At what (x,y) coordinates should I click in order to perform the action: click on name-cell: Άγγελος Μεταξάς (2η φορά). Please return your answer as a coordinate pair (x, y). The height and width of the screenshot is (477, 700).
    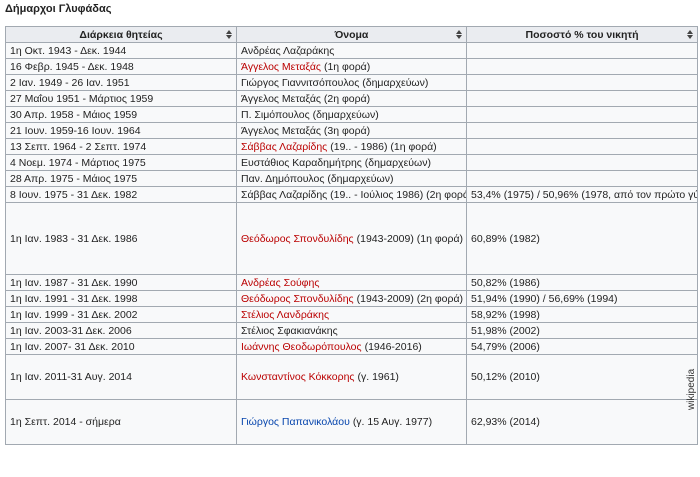
    Looking at the image, I should click on (351, 98).